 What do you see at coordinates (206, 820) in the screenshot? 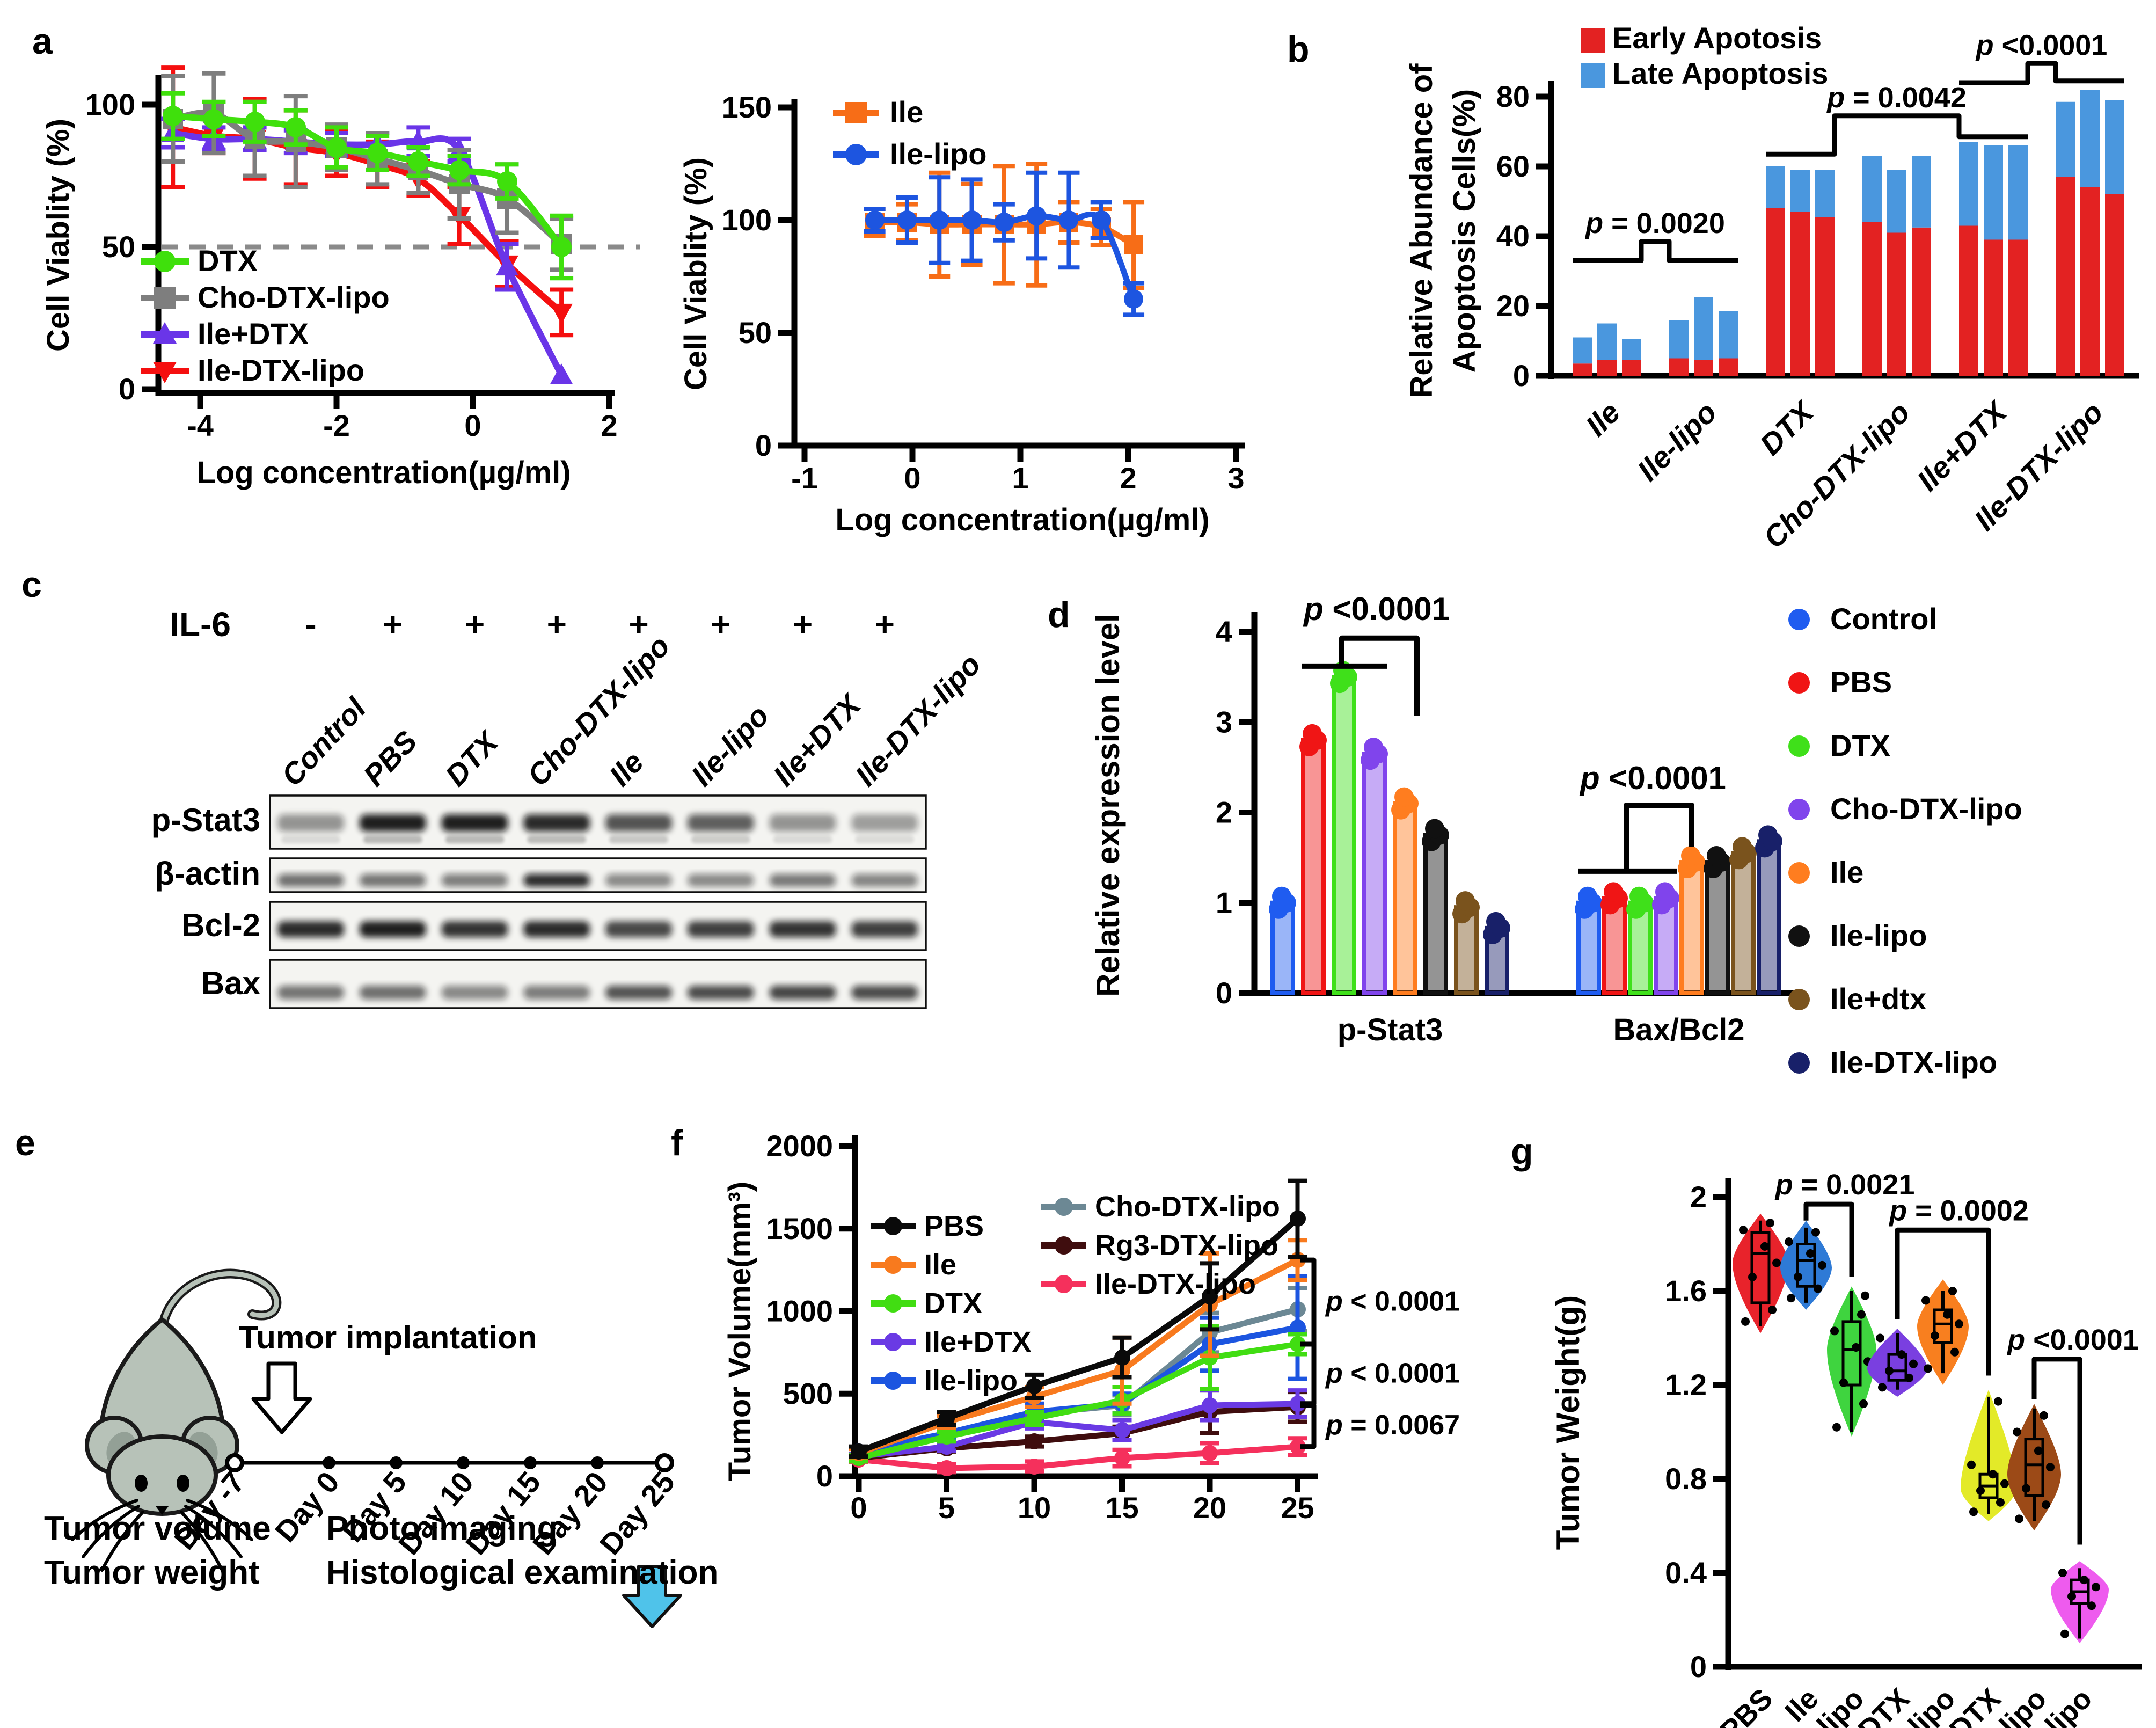
I see `blot-row-label-p-Stat3: p-Stat3` at bounding box center [206, 820].